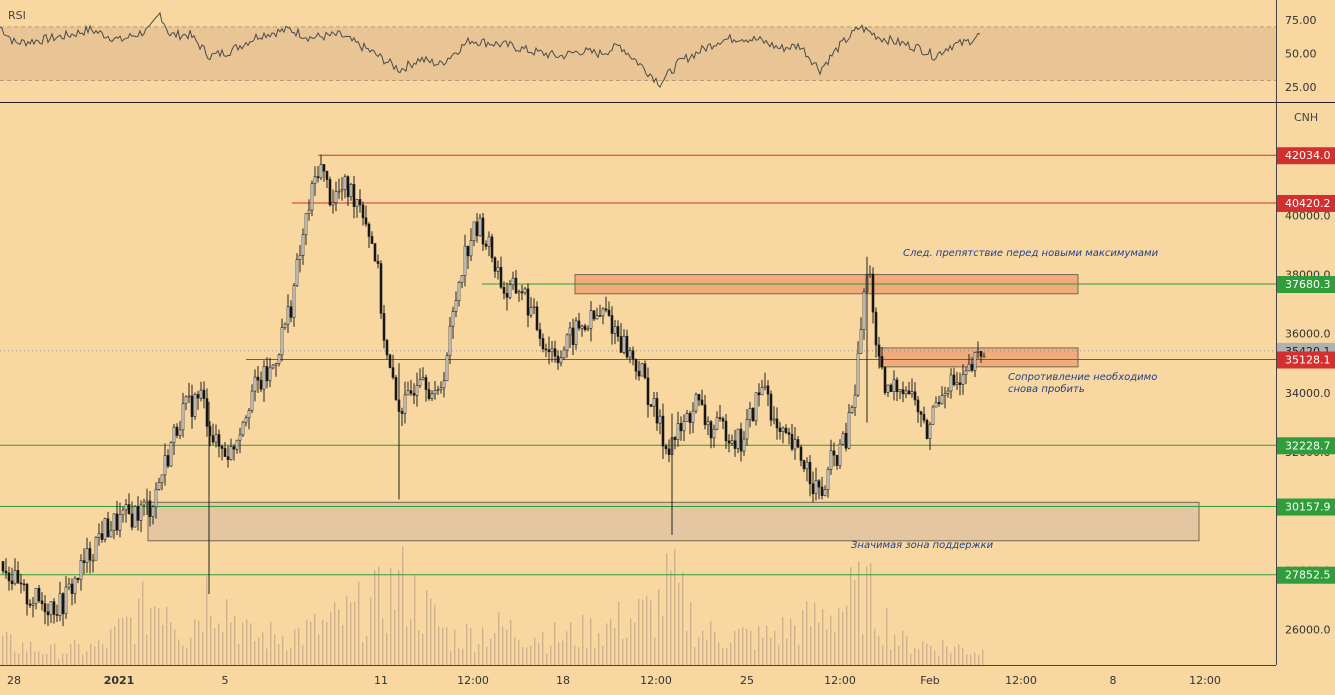 Image resolution: width=1335 pixels, height=695 pixels. I want to click on rsi-tick-label: 25.00, so click(1301, 87).